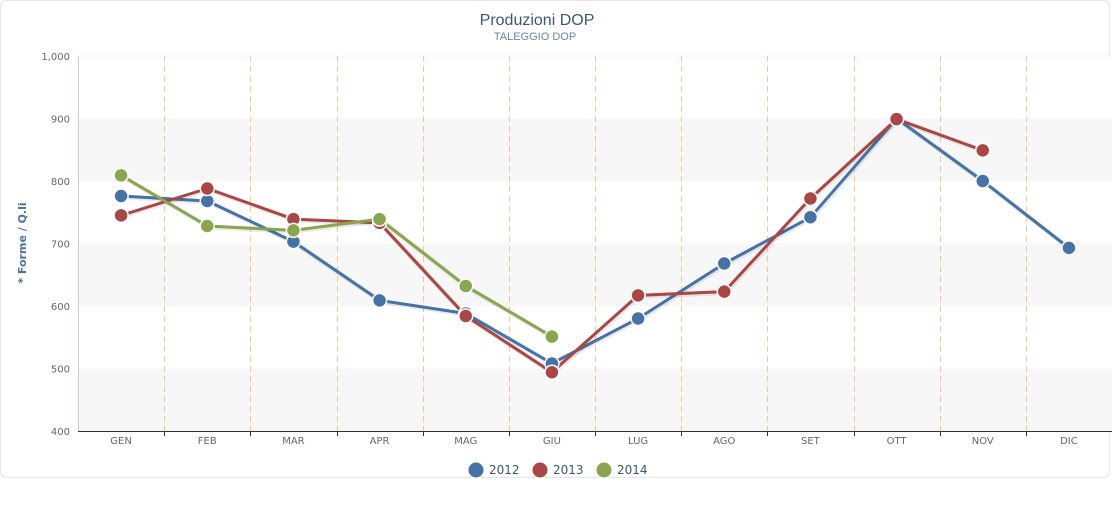  Describe the element at coordinates (60, 432) in the screenshot. I see `y-tick-label: 400` at that location.